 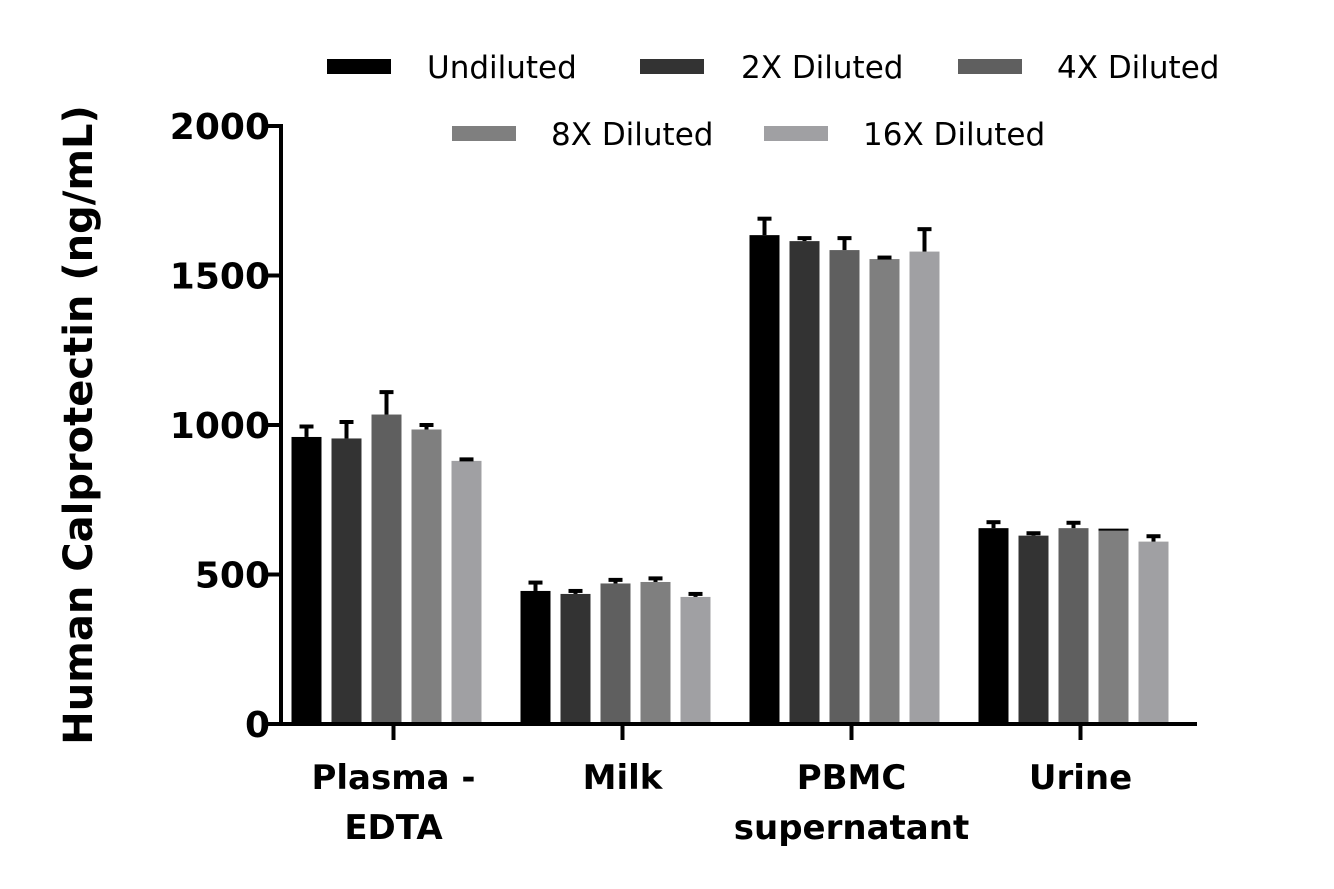 What do you see at coordinates (220, 277) in the screenshot?
I see `y-tick-label: 1500` at bounding box center [220, 277].